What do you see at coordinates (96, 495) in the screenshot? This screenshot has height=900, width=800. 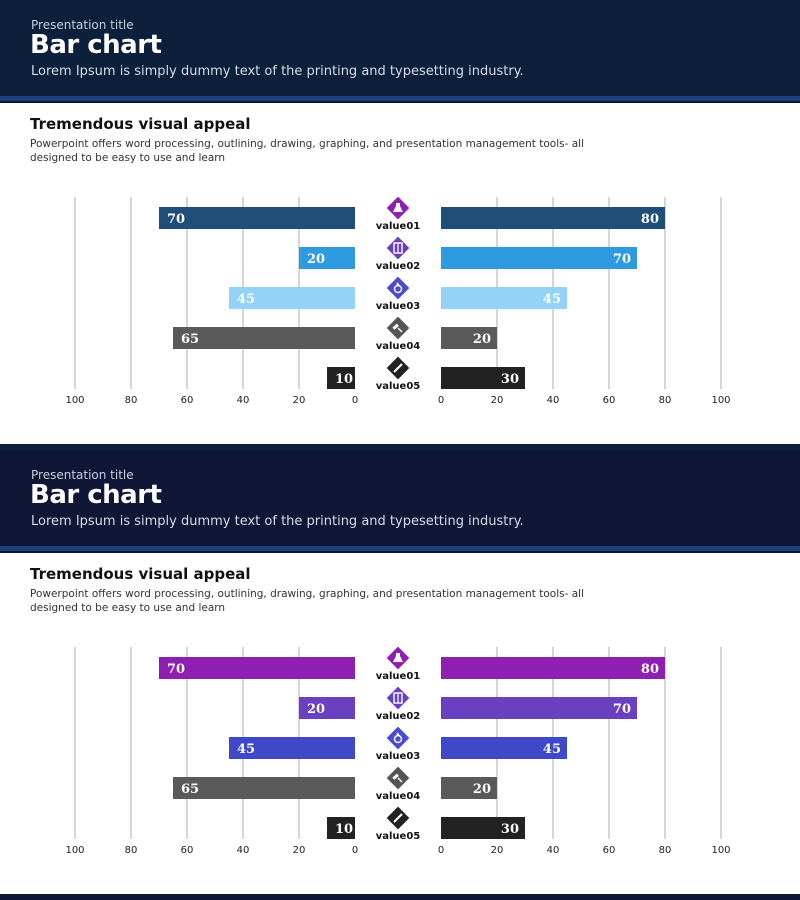 I see `page-title: Bar chart` at bounding box center [96, 495].